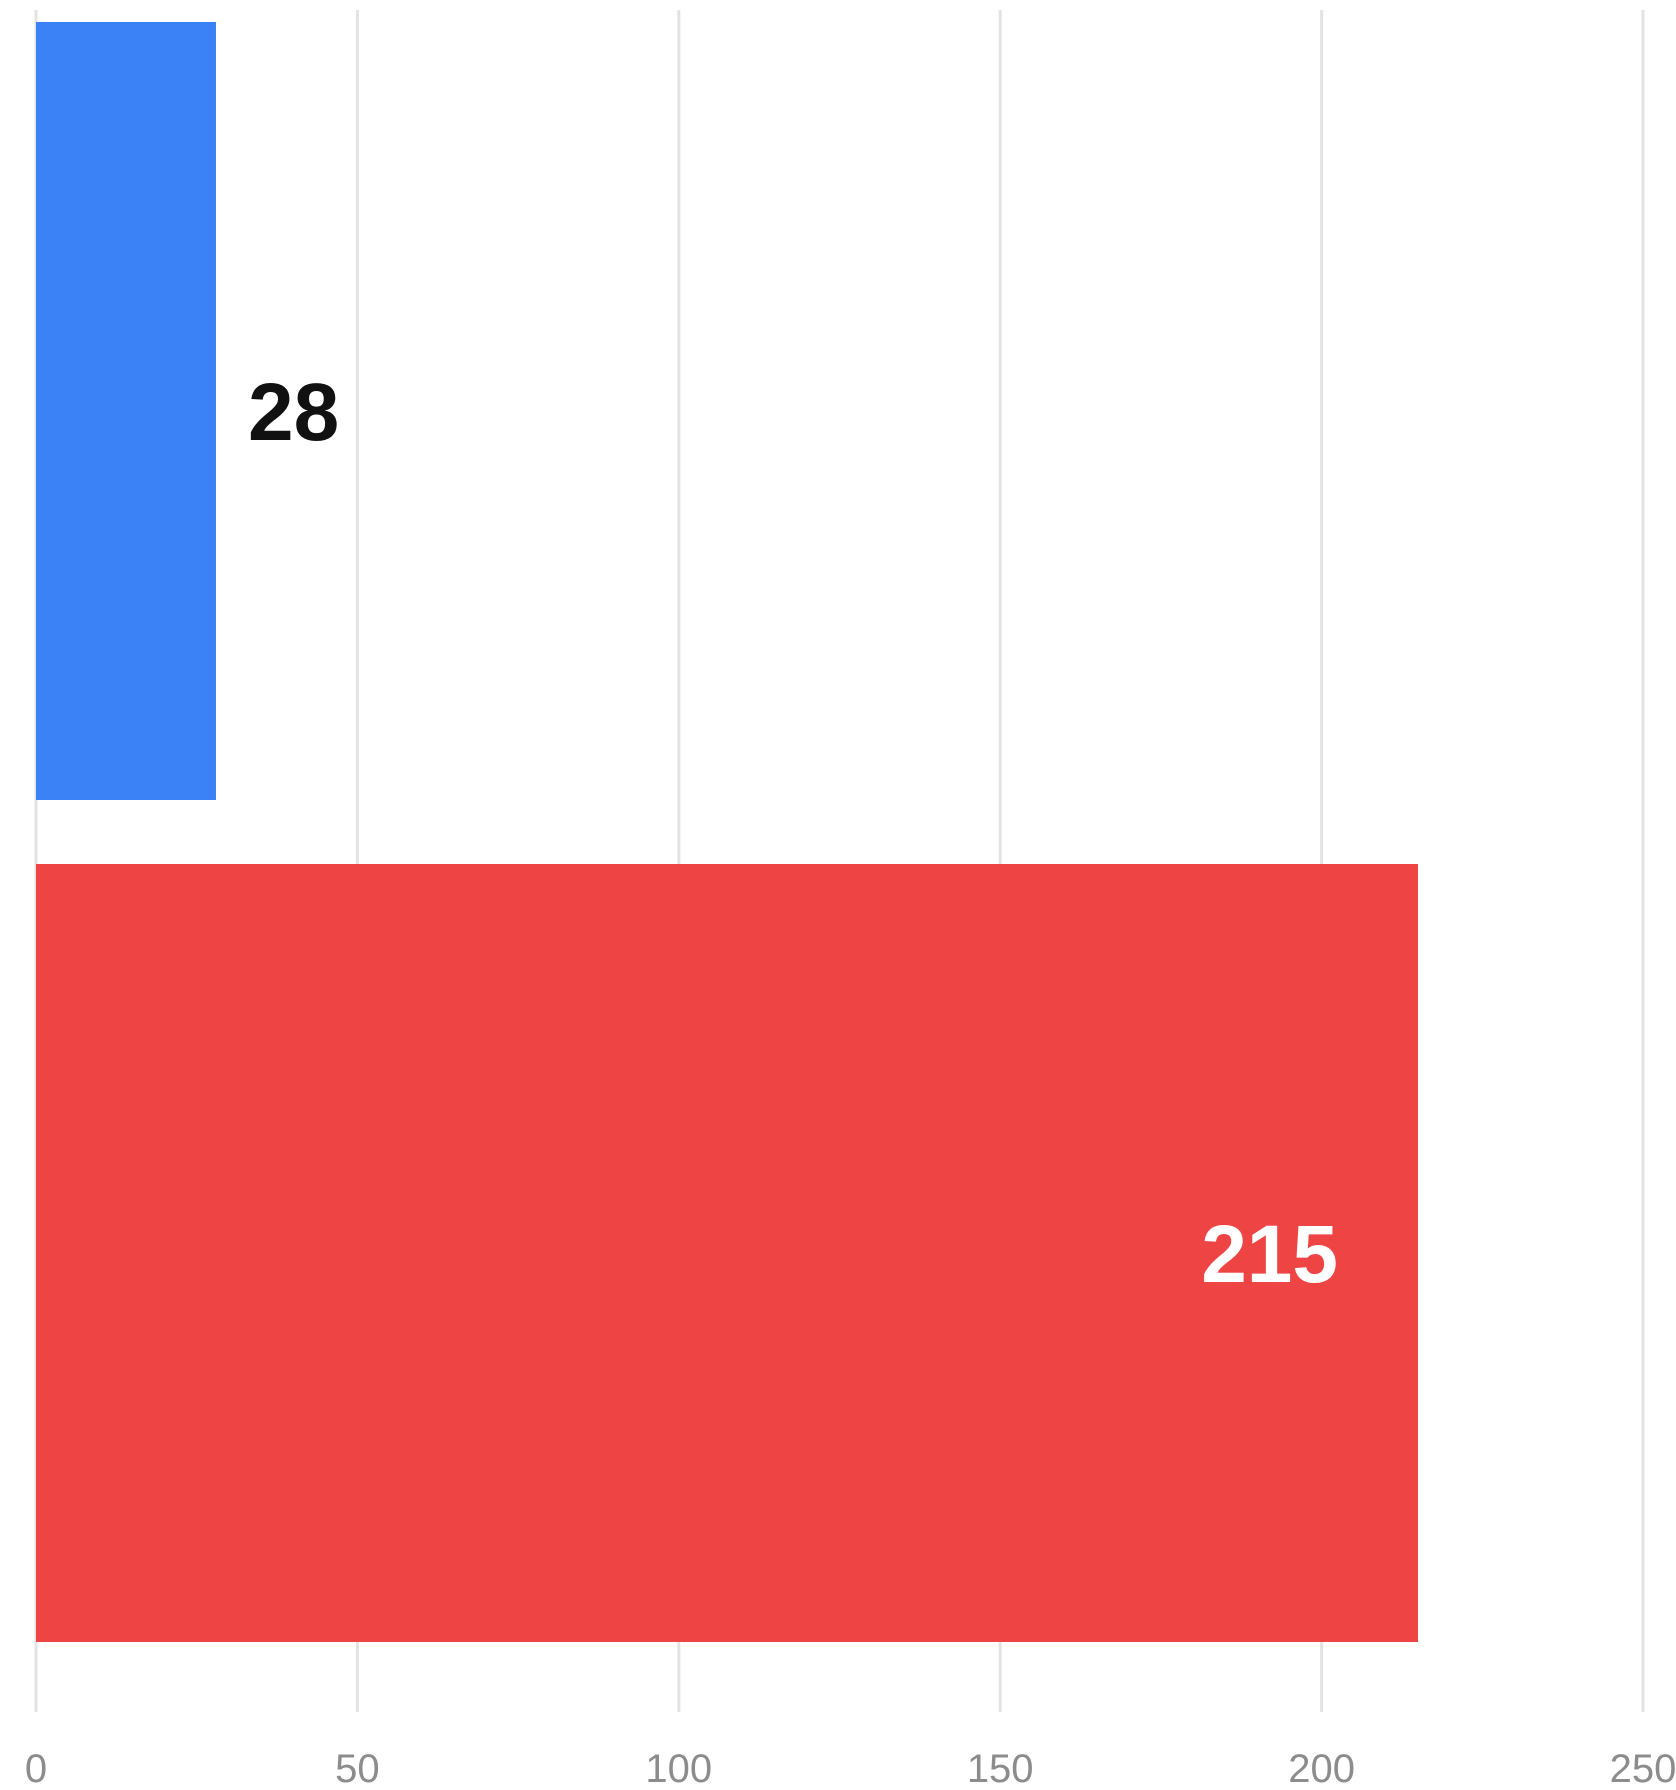 This screenshot has height=1790, width=1676. Describe the element at coordinates (1643, 1768) in the screenshot. I see `x-tick-label: 250` at that location.